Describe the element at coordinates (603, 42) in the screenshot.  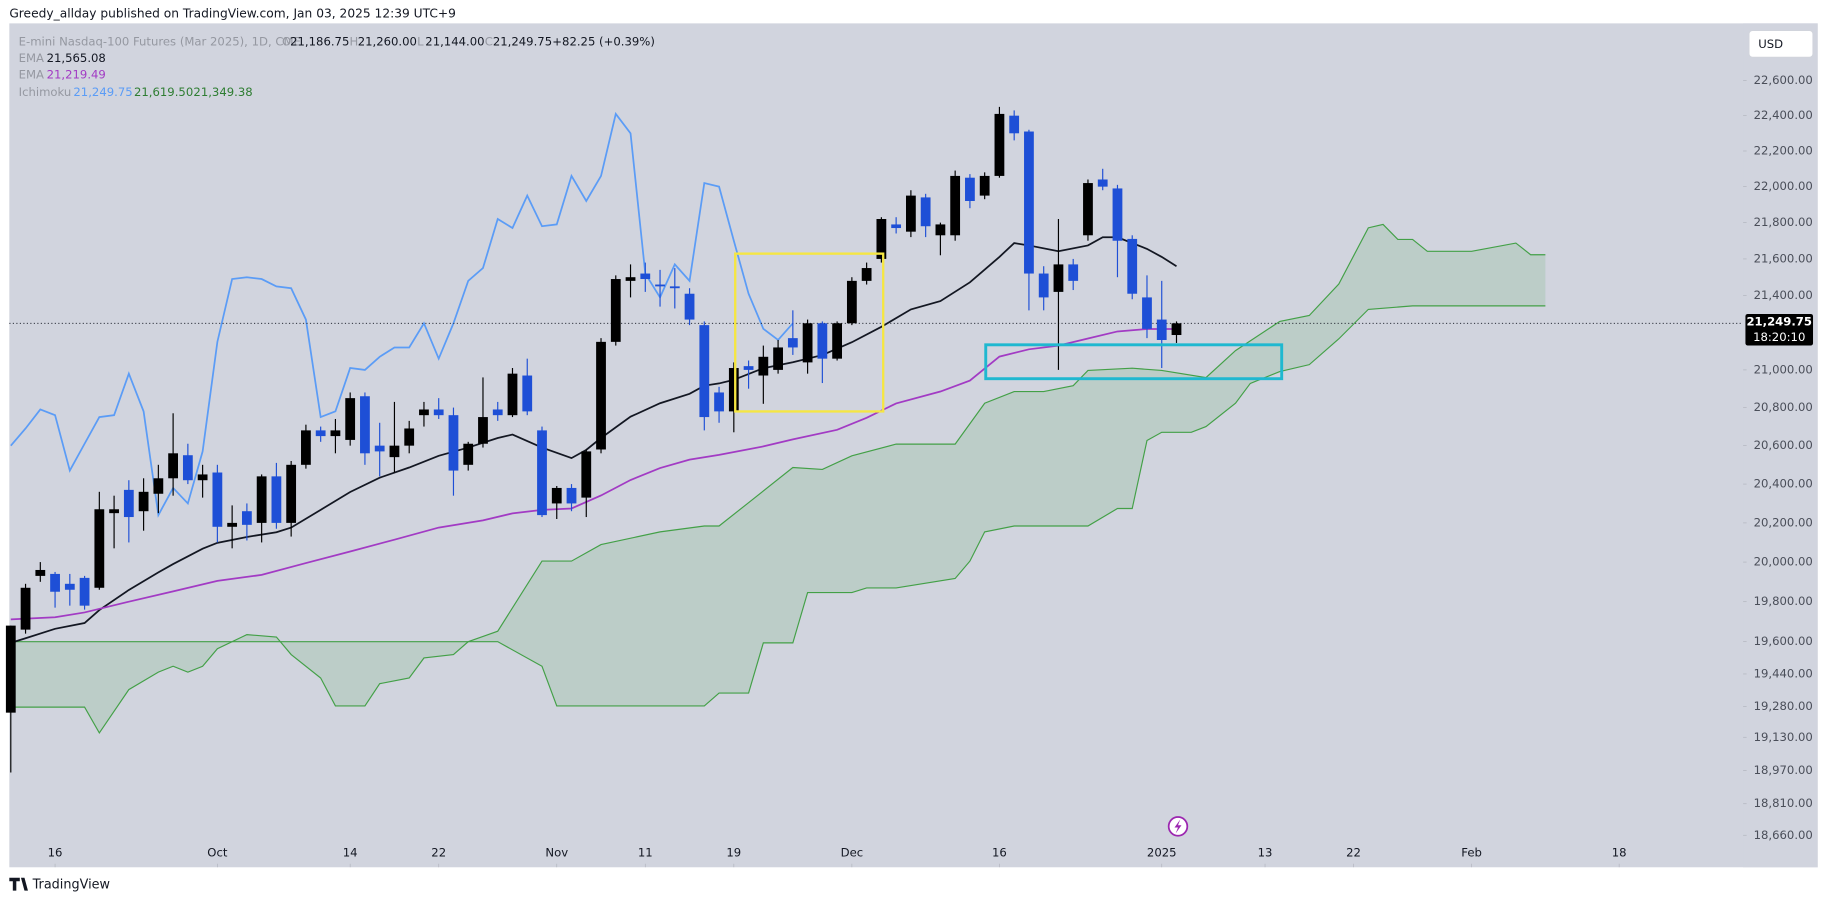
I see `change: +82.25 (+0.39%)` at that location.